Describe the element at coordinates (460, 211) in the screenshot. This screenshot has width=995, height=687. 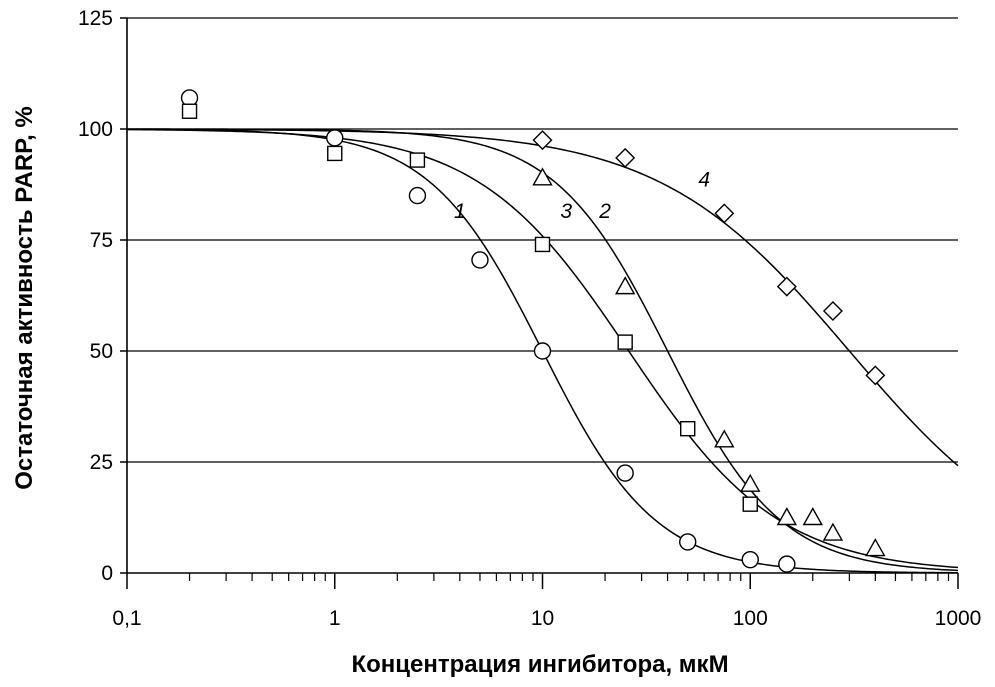
I see `curve-label-1: 1` at that location.